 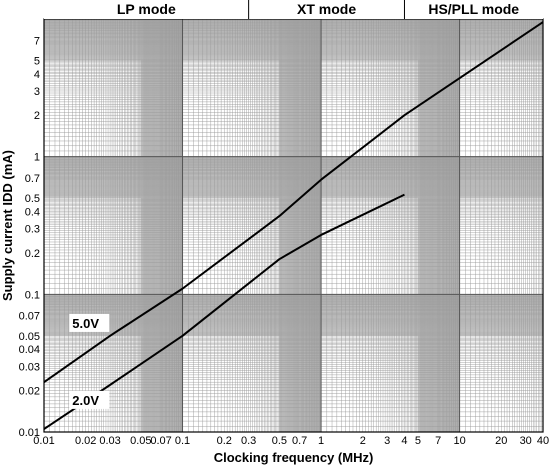 What do you see at coordinates (404, 441) in the screenshot?
I see `x-tick-label: 4` at bounding box center [404, 441].